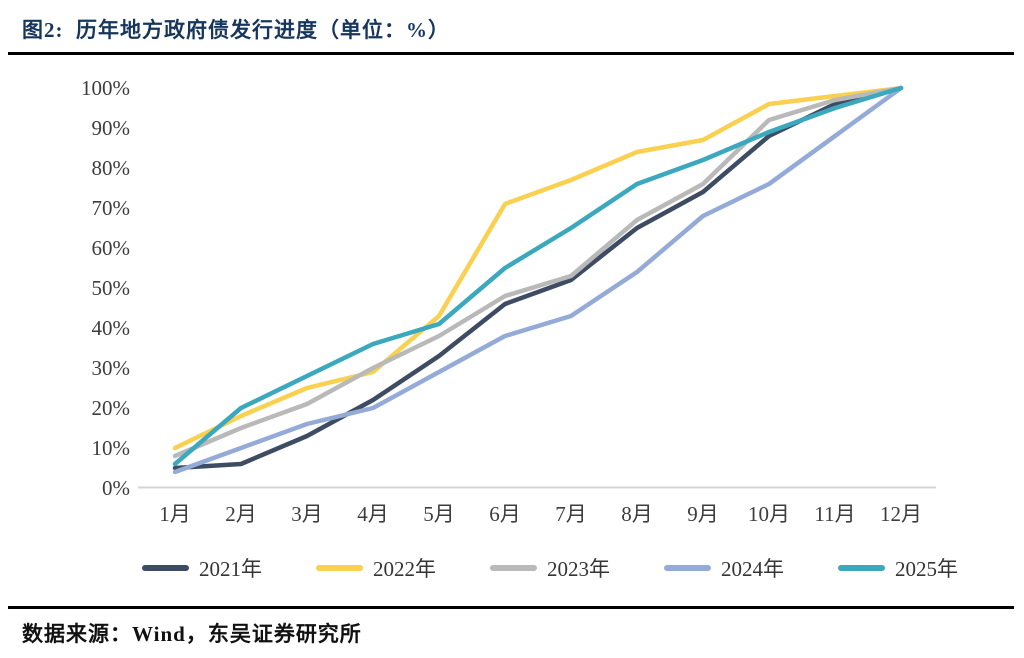 Image resolution: width=1024 pixels, height=658 pixels. What do you see at coordinates (769, 514) in the screenshot?
I see `x-axis-tick: 10月` at bounding box center [769, 514].